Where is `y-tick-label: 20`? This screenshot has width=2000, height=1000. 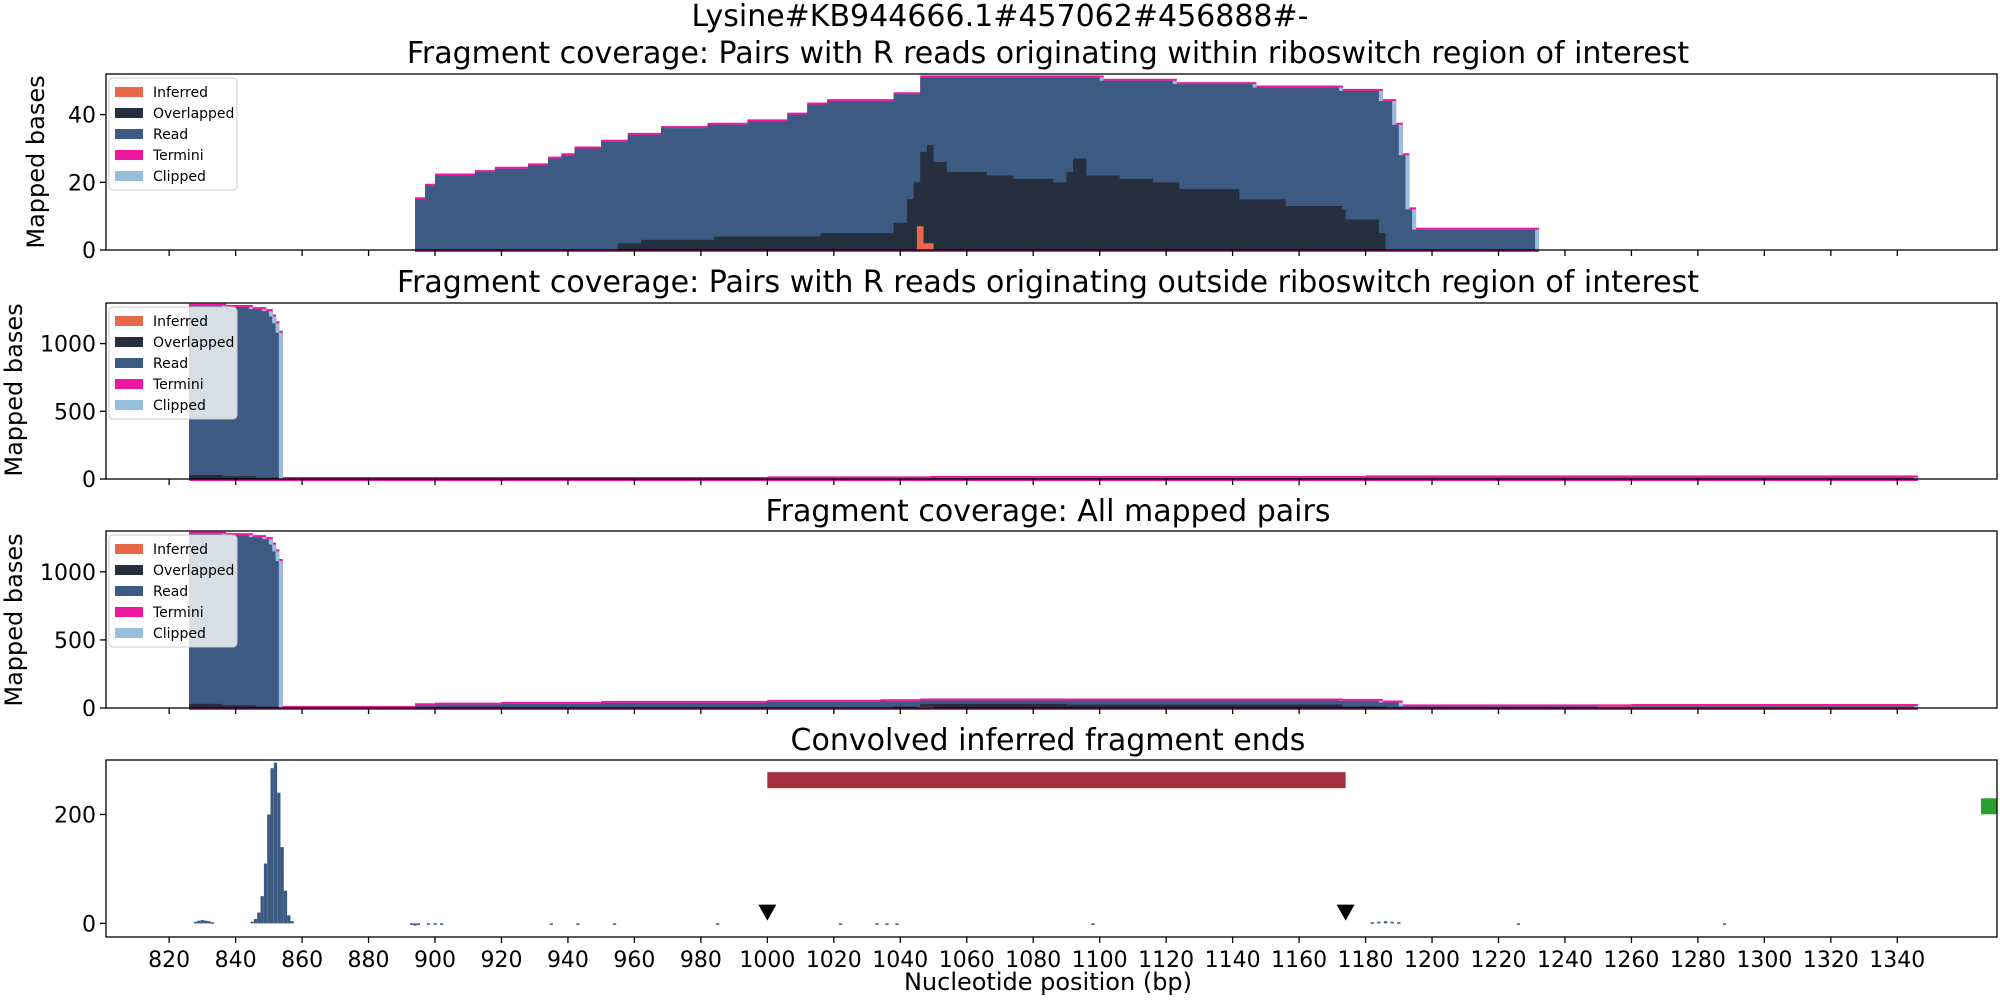 y-tick-label: 20 is located at coordinates (82, 183).